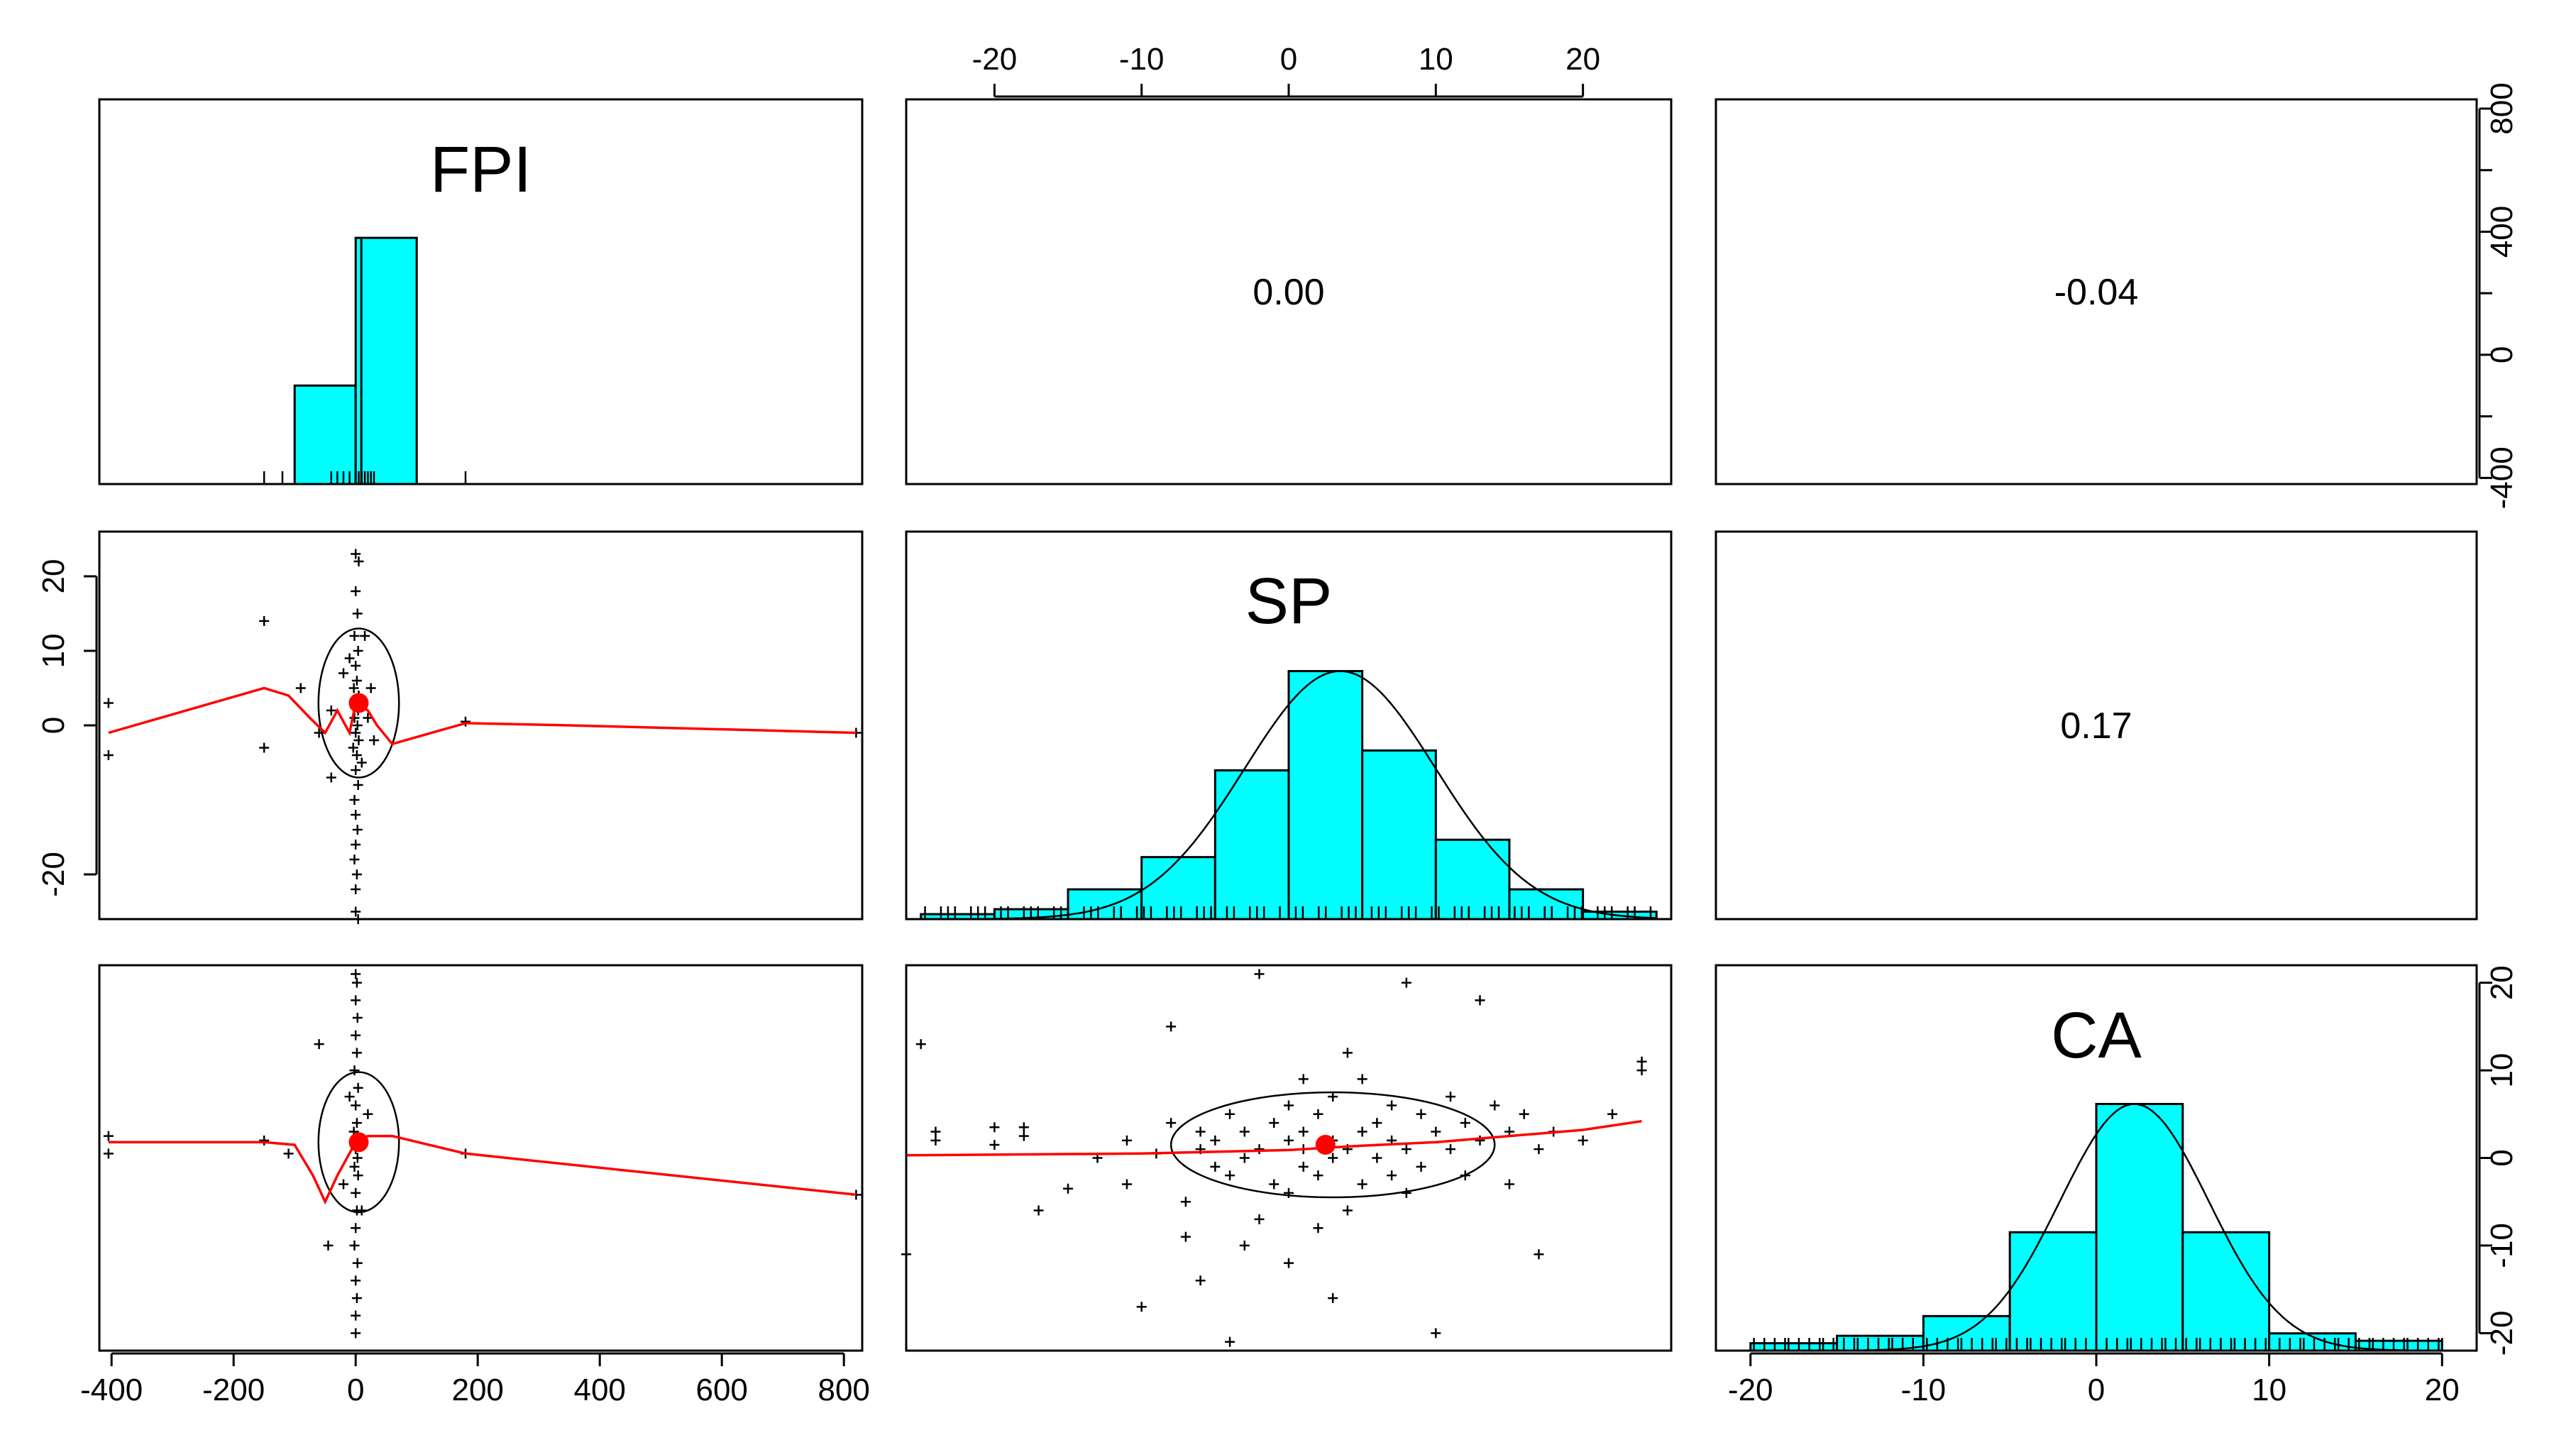 This screenshot has height=1450, width=2576. I want to click on tick-label: 20, so click(53, 576).